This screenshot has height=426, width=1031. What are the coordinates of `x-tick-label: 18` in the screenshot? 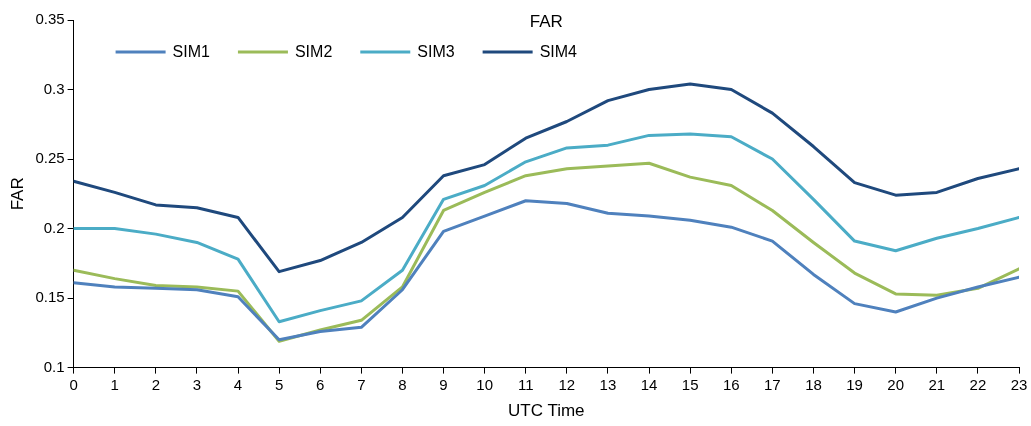 It's located at (813, 384).